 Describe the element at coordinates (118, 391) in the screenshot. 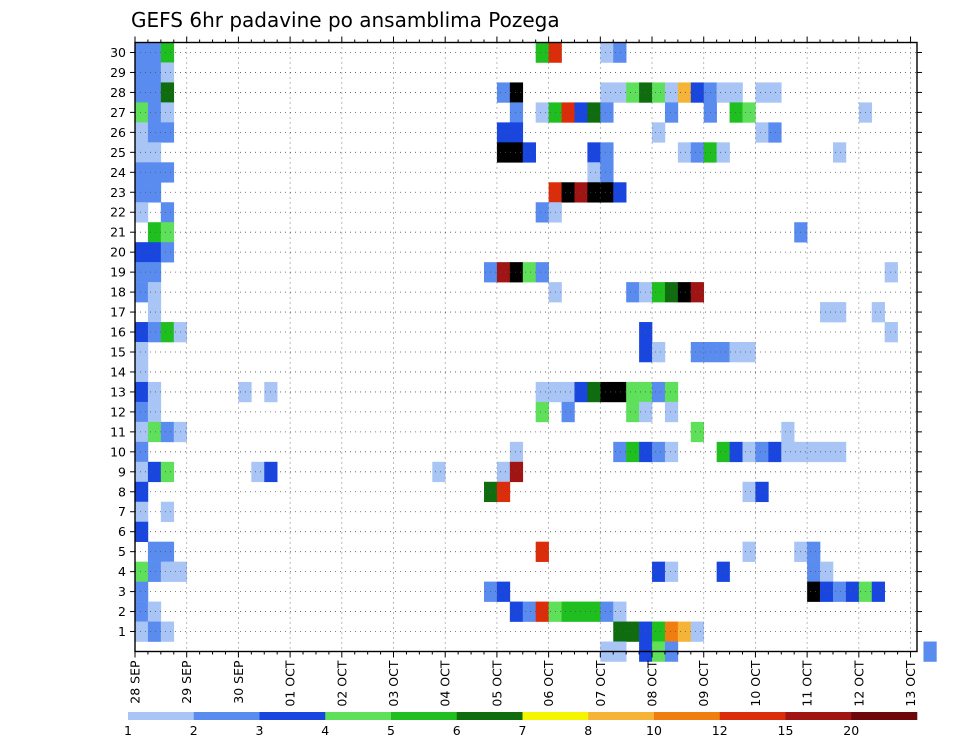

I see `y-tick-label: 13` at that location.